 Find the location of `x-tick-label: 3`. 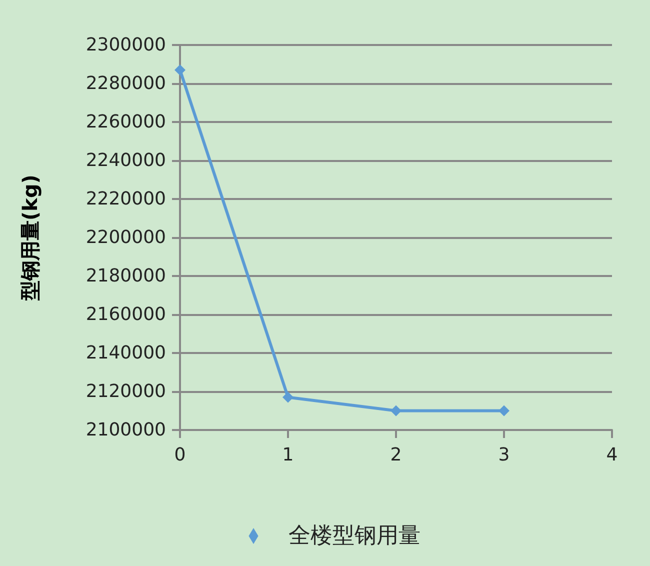

x-tick-label: 3 is located at coordinates (504, 455).